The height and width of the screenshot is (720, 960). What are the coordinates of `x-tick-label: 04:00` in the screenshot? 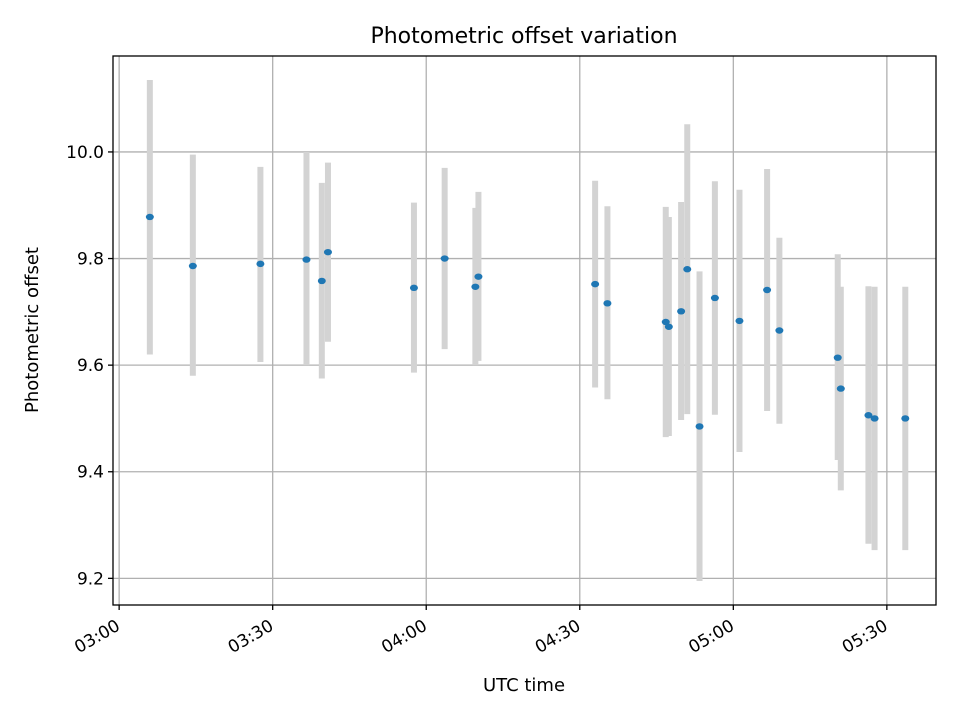 It's located at (404, 637).